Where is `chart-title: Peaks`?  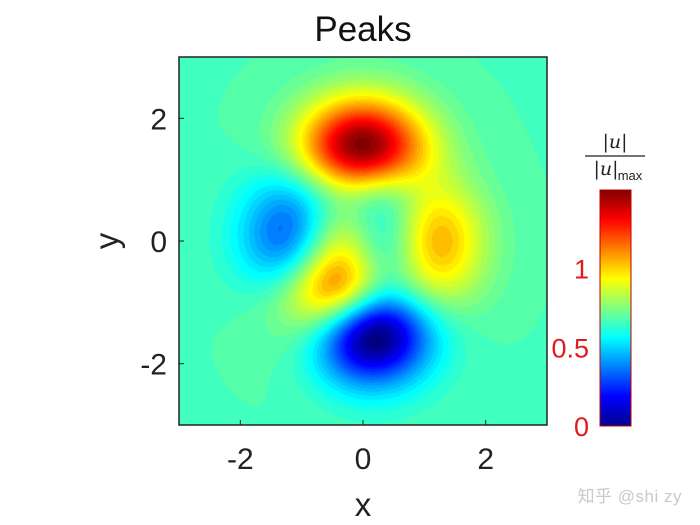 chart-title: Peaks is located at coordinates (362, 29).